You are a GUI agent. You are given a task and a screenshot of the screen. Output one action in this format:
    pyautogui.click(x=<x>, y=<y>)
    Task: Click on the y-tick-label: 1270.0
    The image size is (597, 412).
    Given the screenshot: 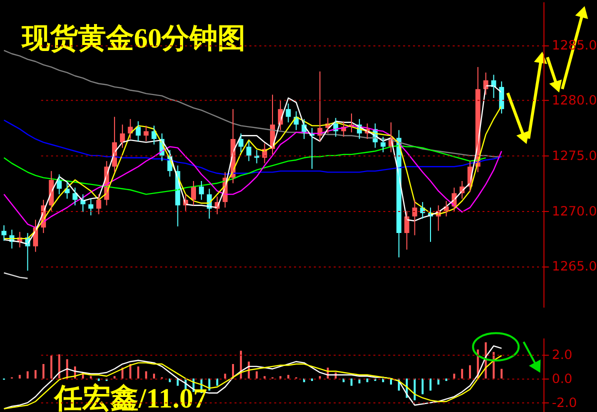 What is the action you would take?
    pyautogui.click(x=574, y=212)
    